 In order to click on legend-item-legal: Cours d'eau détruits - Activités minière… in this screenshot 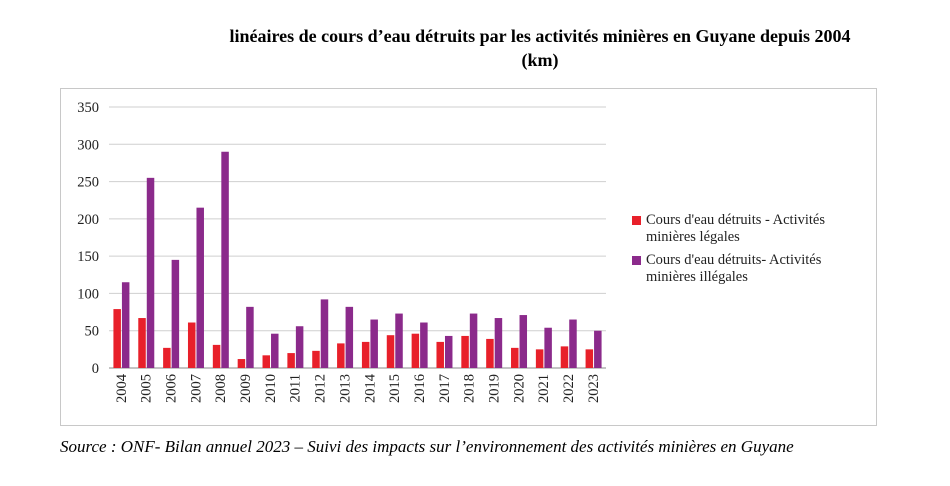, I will do `click(752, 229)`.